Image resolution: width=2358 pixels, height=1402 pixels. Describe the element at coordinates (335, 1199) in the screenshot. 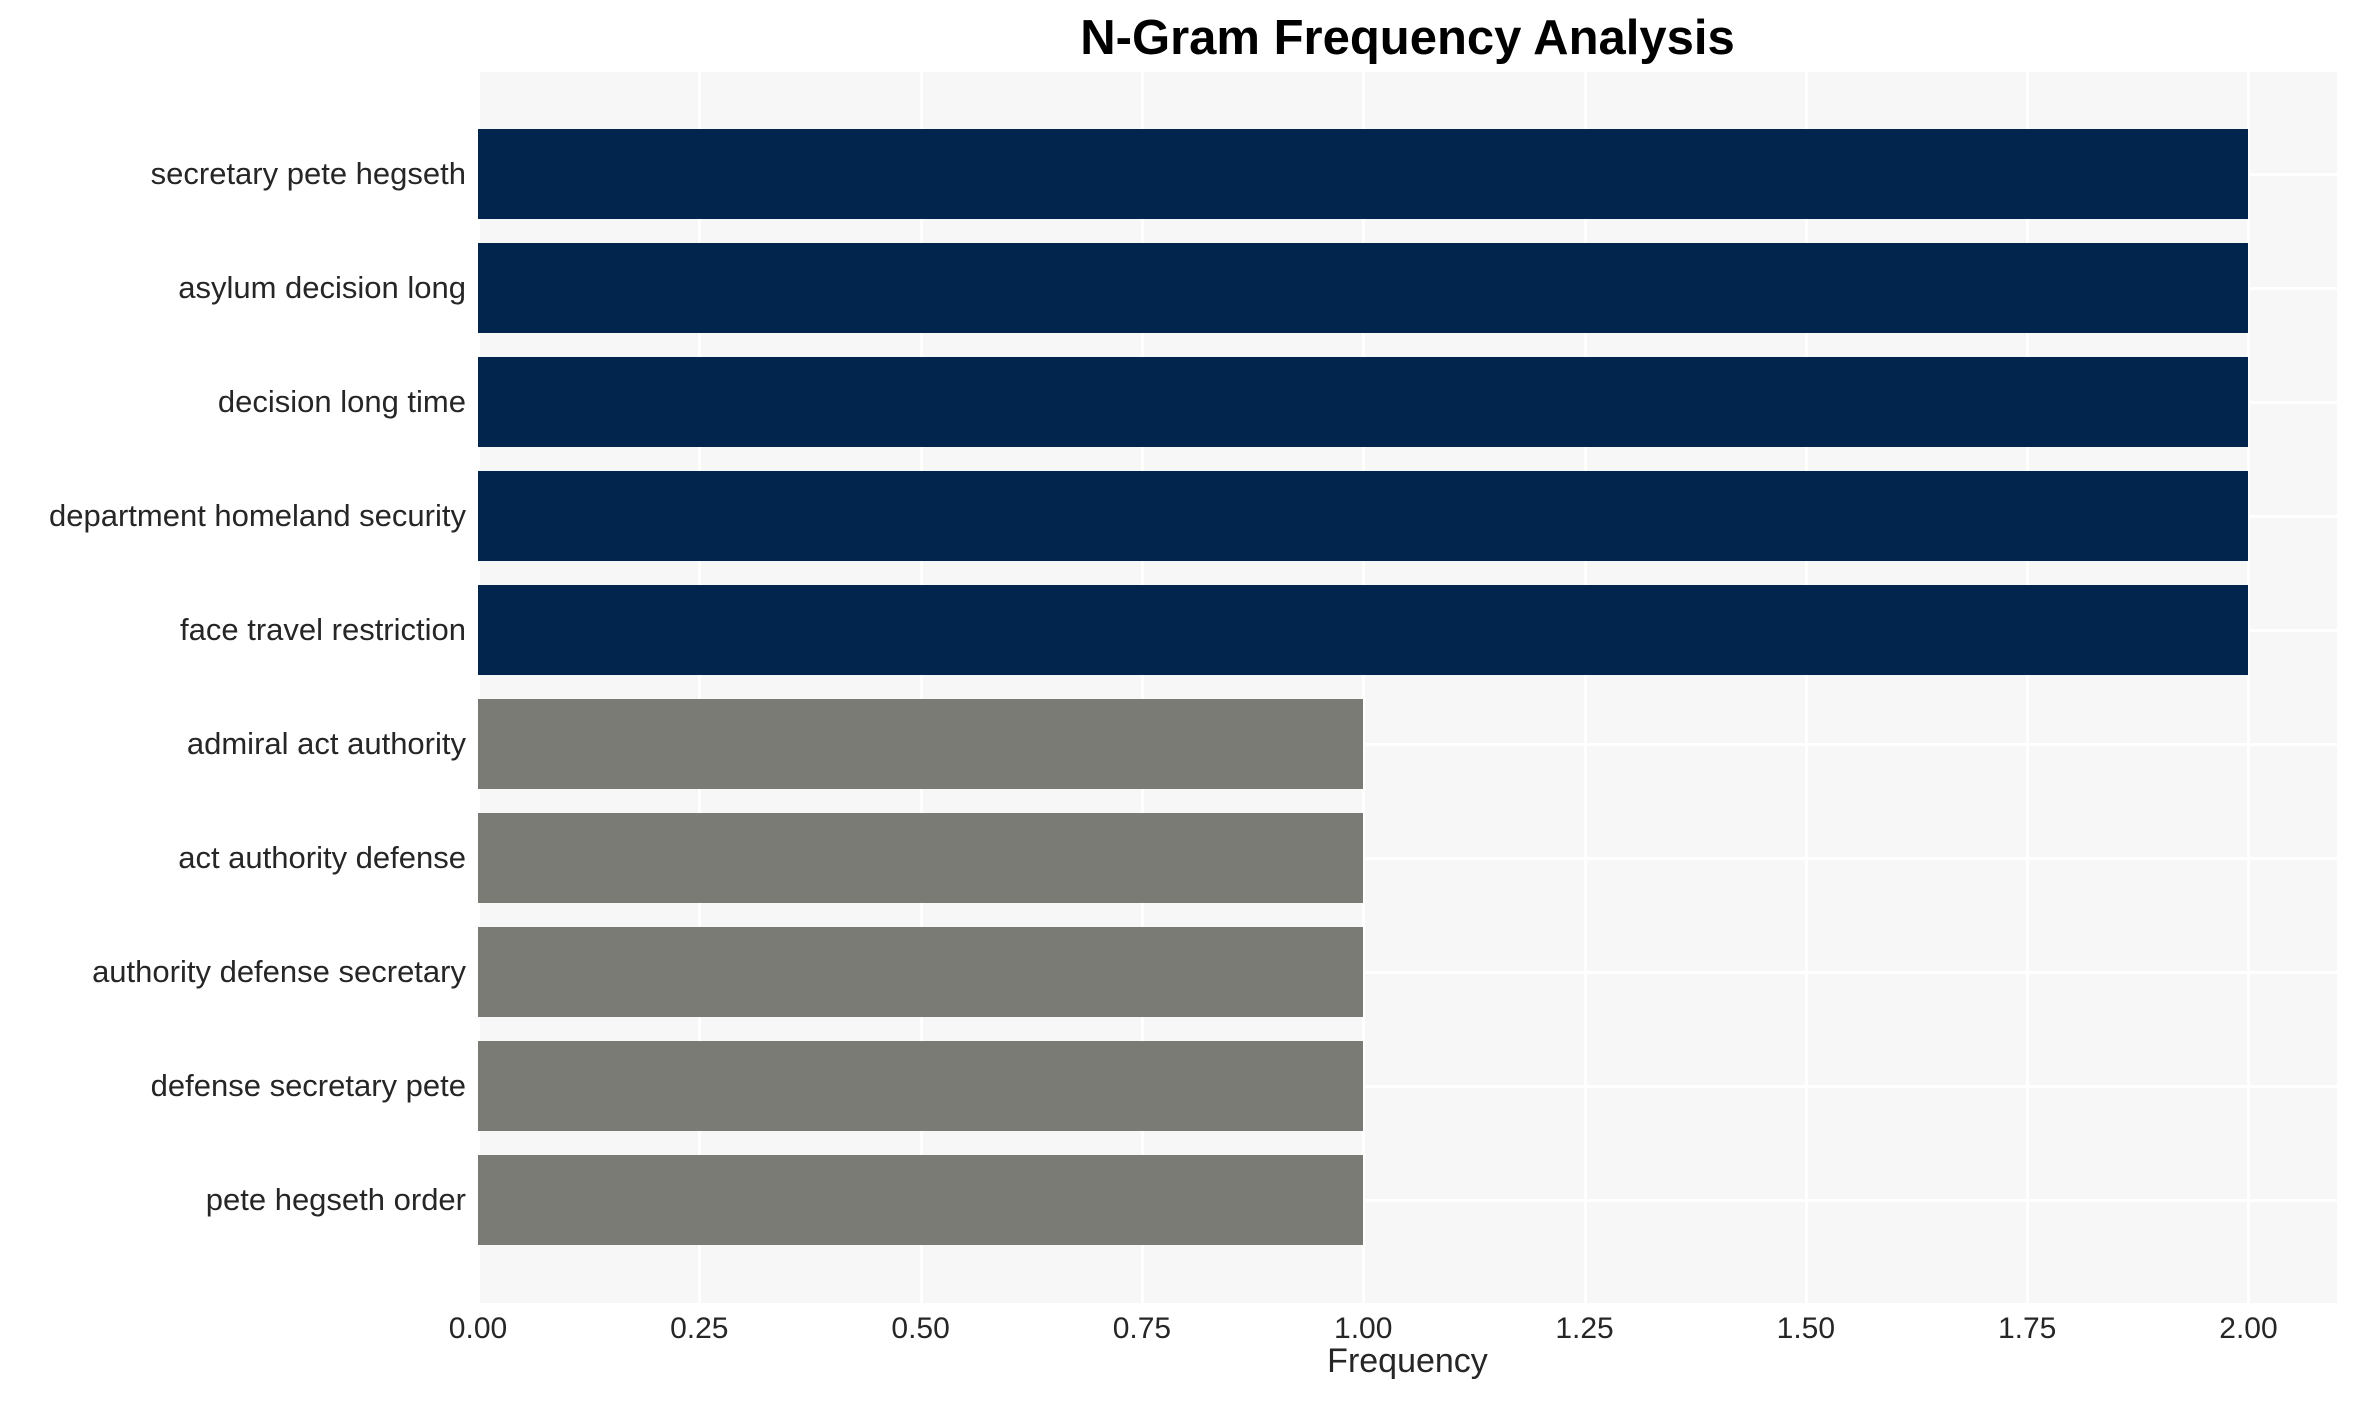

I see `y-tick-label: pete hegseth order` at that location.